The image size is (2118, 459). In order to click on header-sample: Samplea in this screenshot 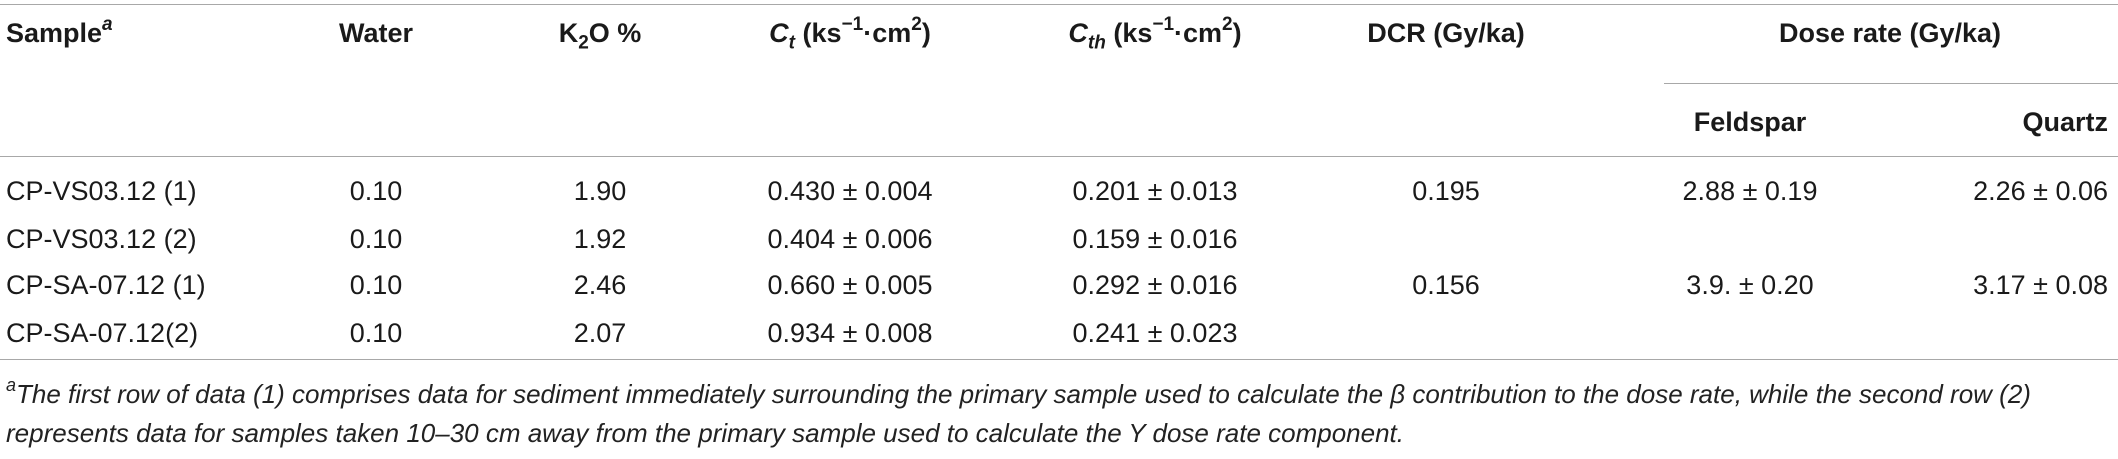, I will do `click(59, 31)`.